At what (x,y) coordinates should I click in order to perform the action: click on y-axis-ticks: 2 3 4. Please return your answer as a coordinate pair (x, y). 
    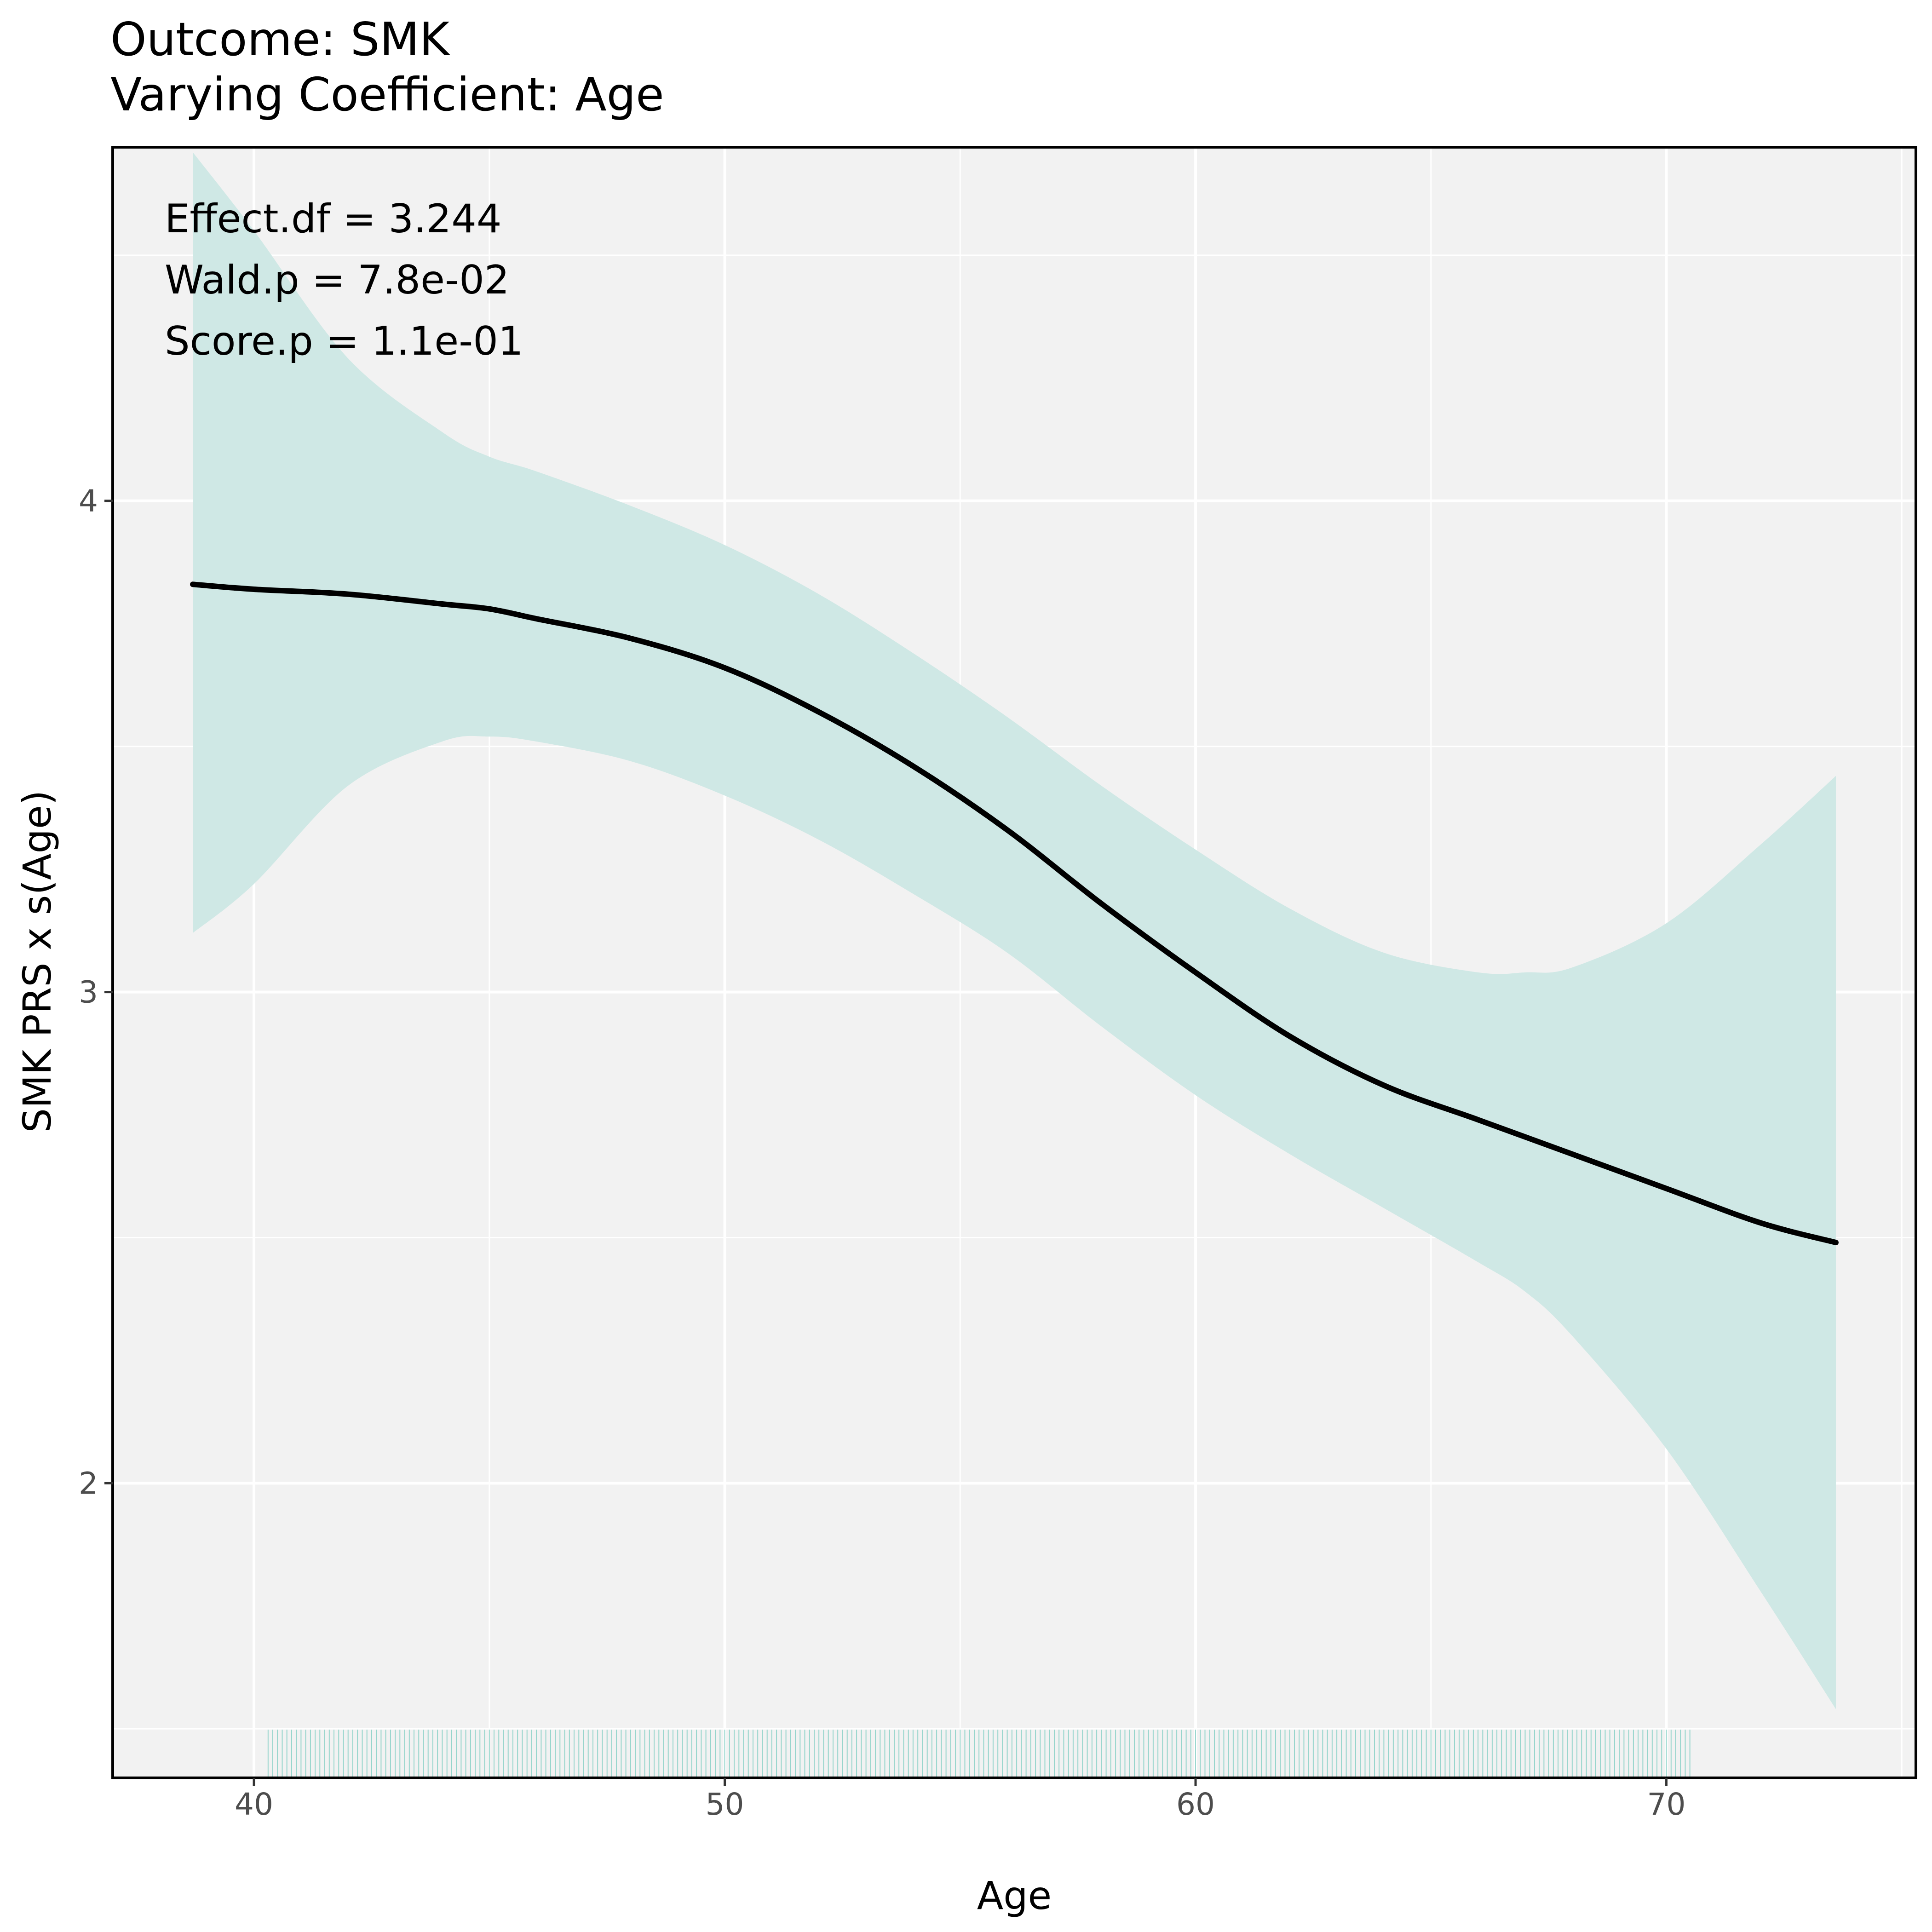
    Looking at the image, I should click on (96, 992).